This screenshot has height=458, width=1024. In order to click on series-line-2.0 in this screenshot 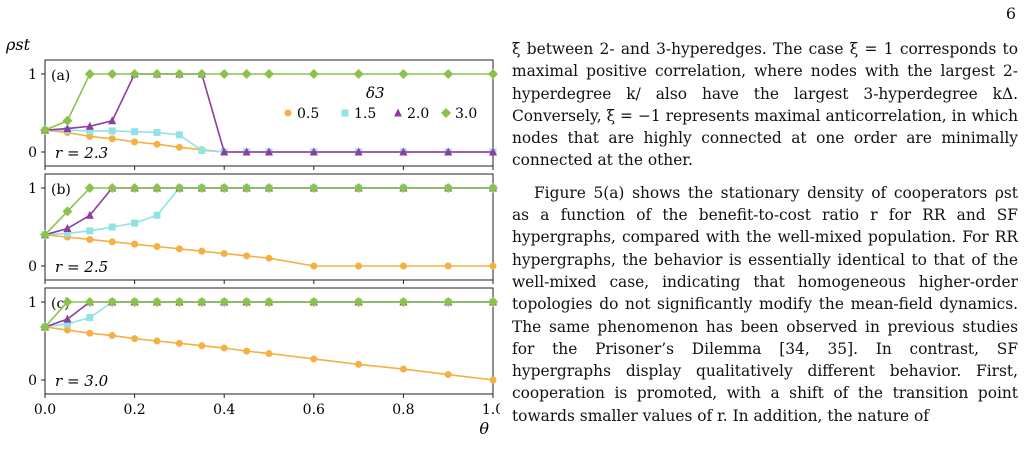, I will do `click(268, 113)`.